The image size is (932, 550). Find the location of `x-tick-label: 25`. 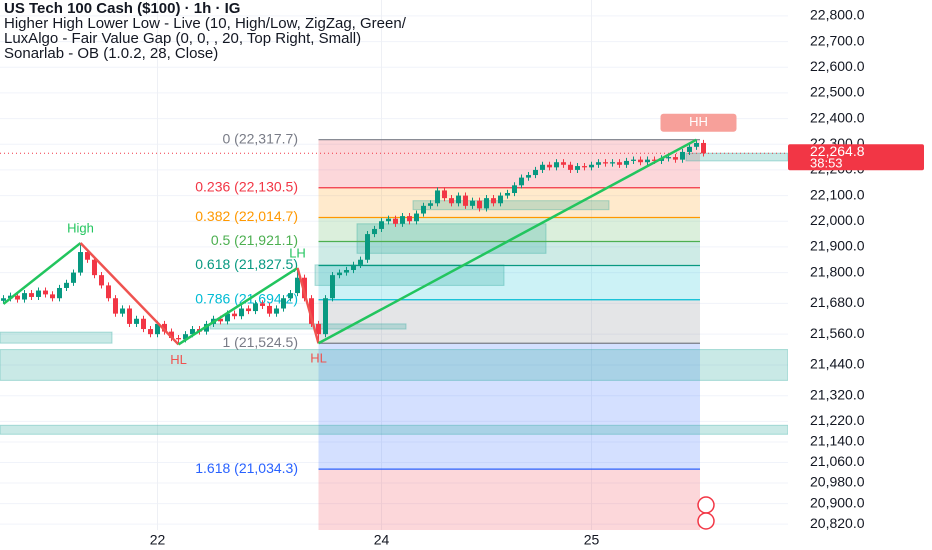

x-tick-label: 25 is located at coordinates (592, 540).